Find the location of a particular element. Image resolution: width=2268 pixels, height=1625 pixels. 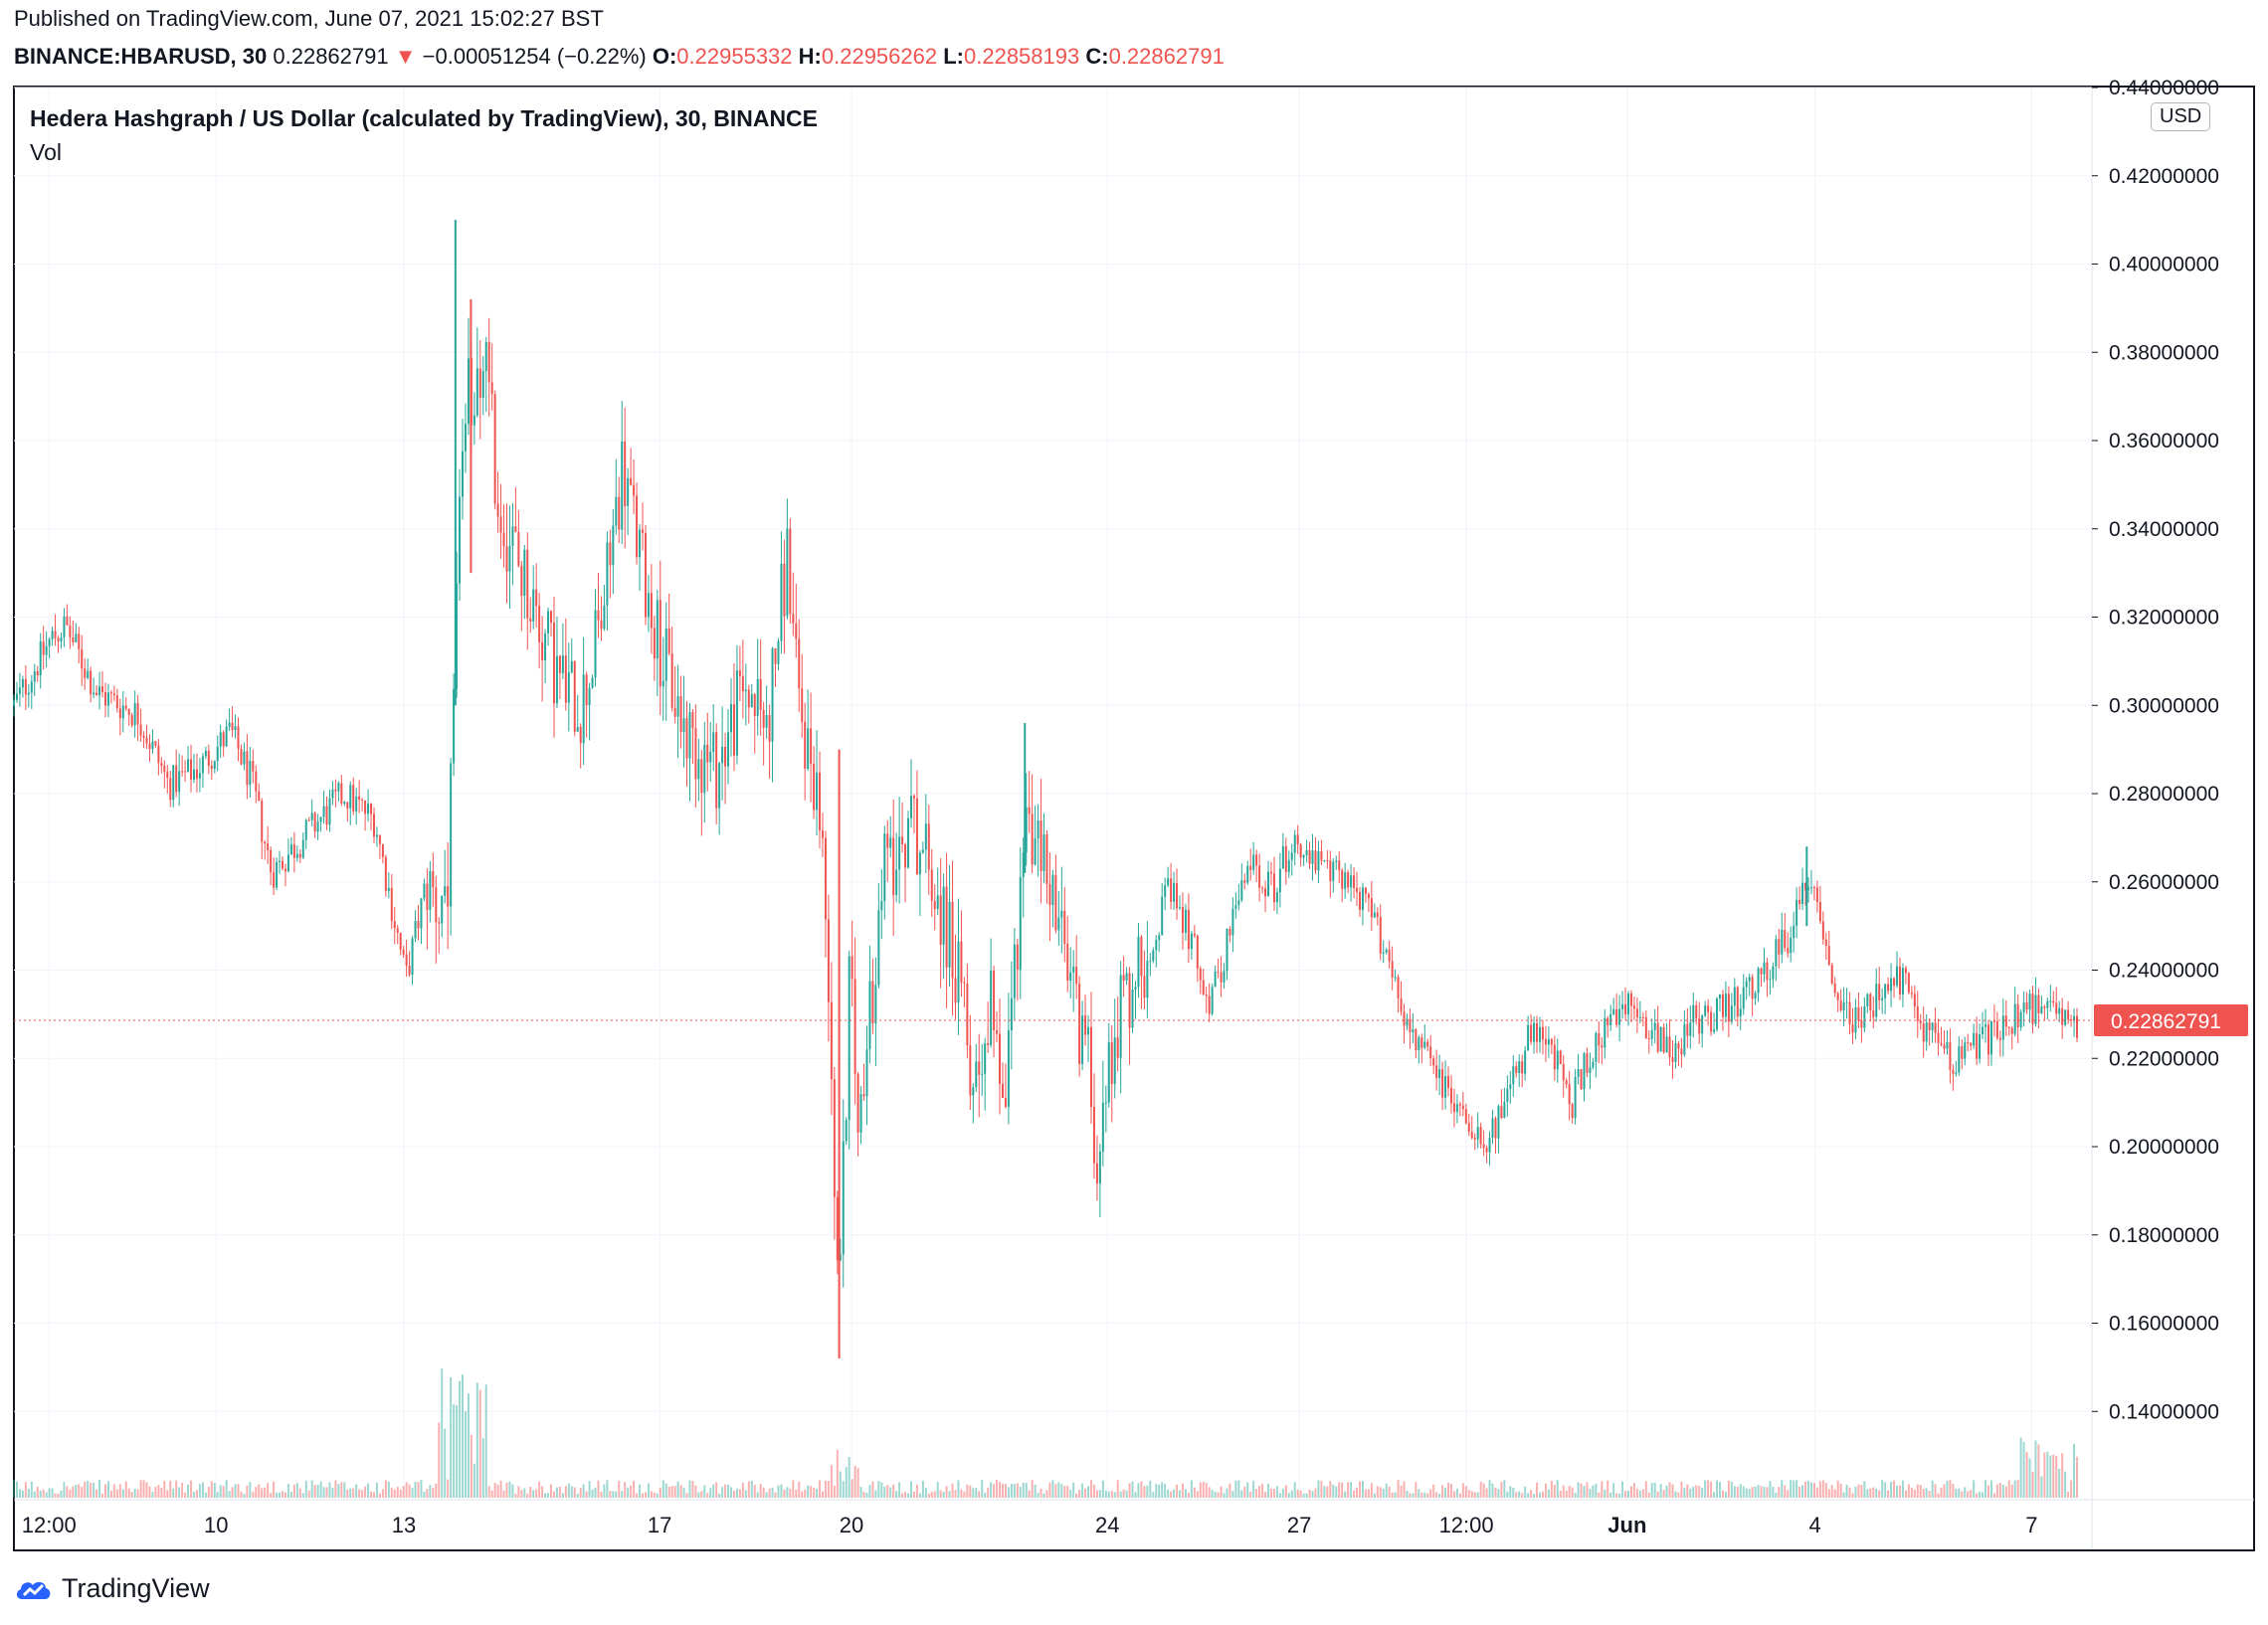

tradingview-brand: TradingView is located at coordinates (112, 1588).